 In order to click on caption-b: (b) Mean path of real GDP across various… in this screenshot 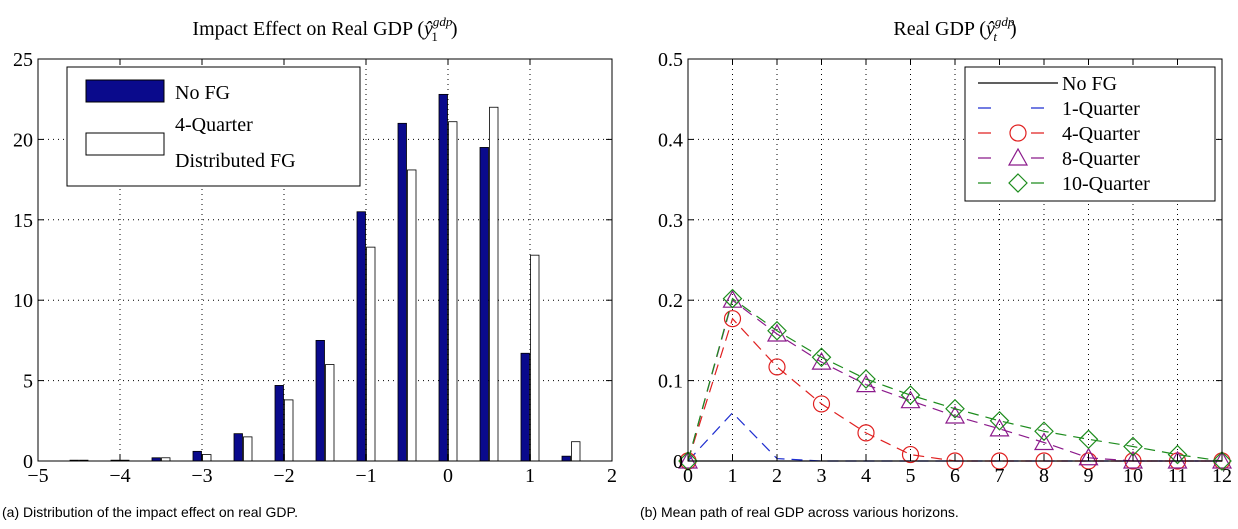, I will do `click(799, 512)`.